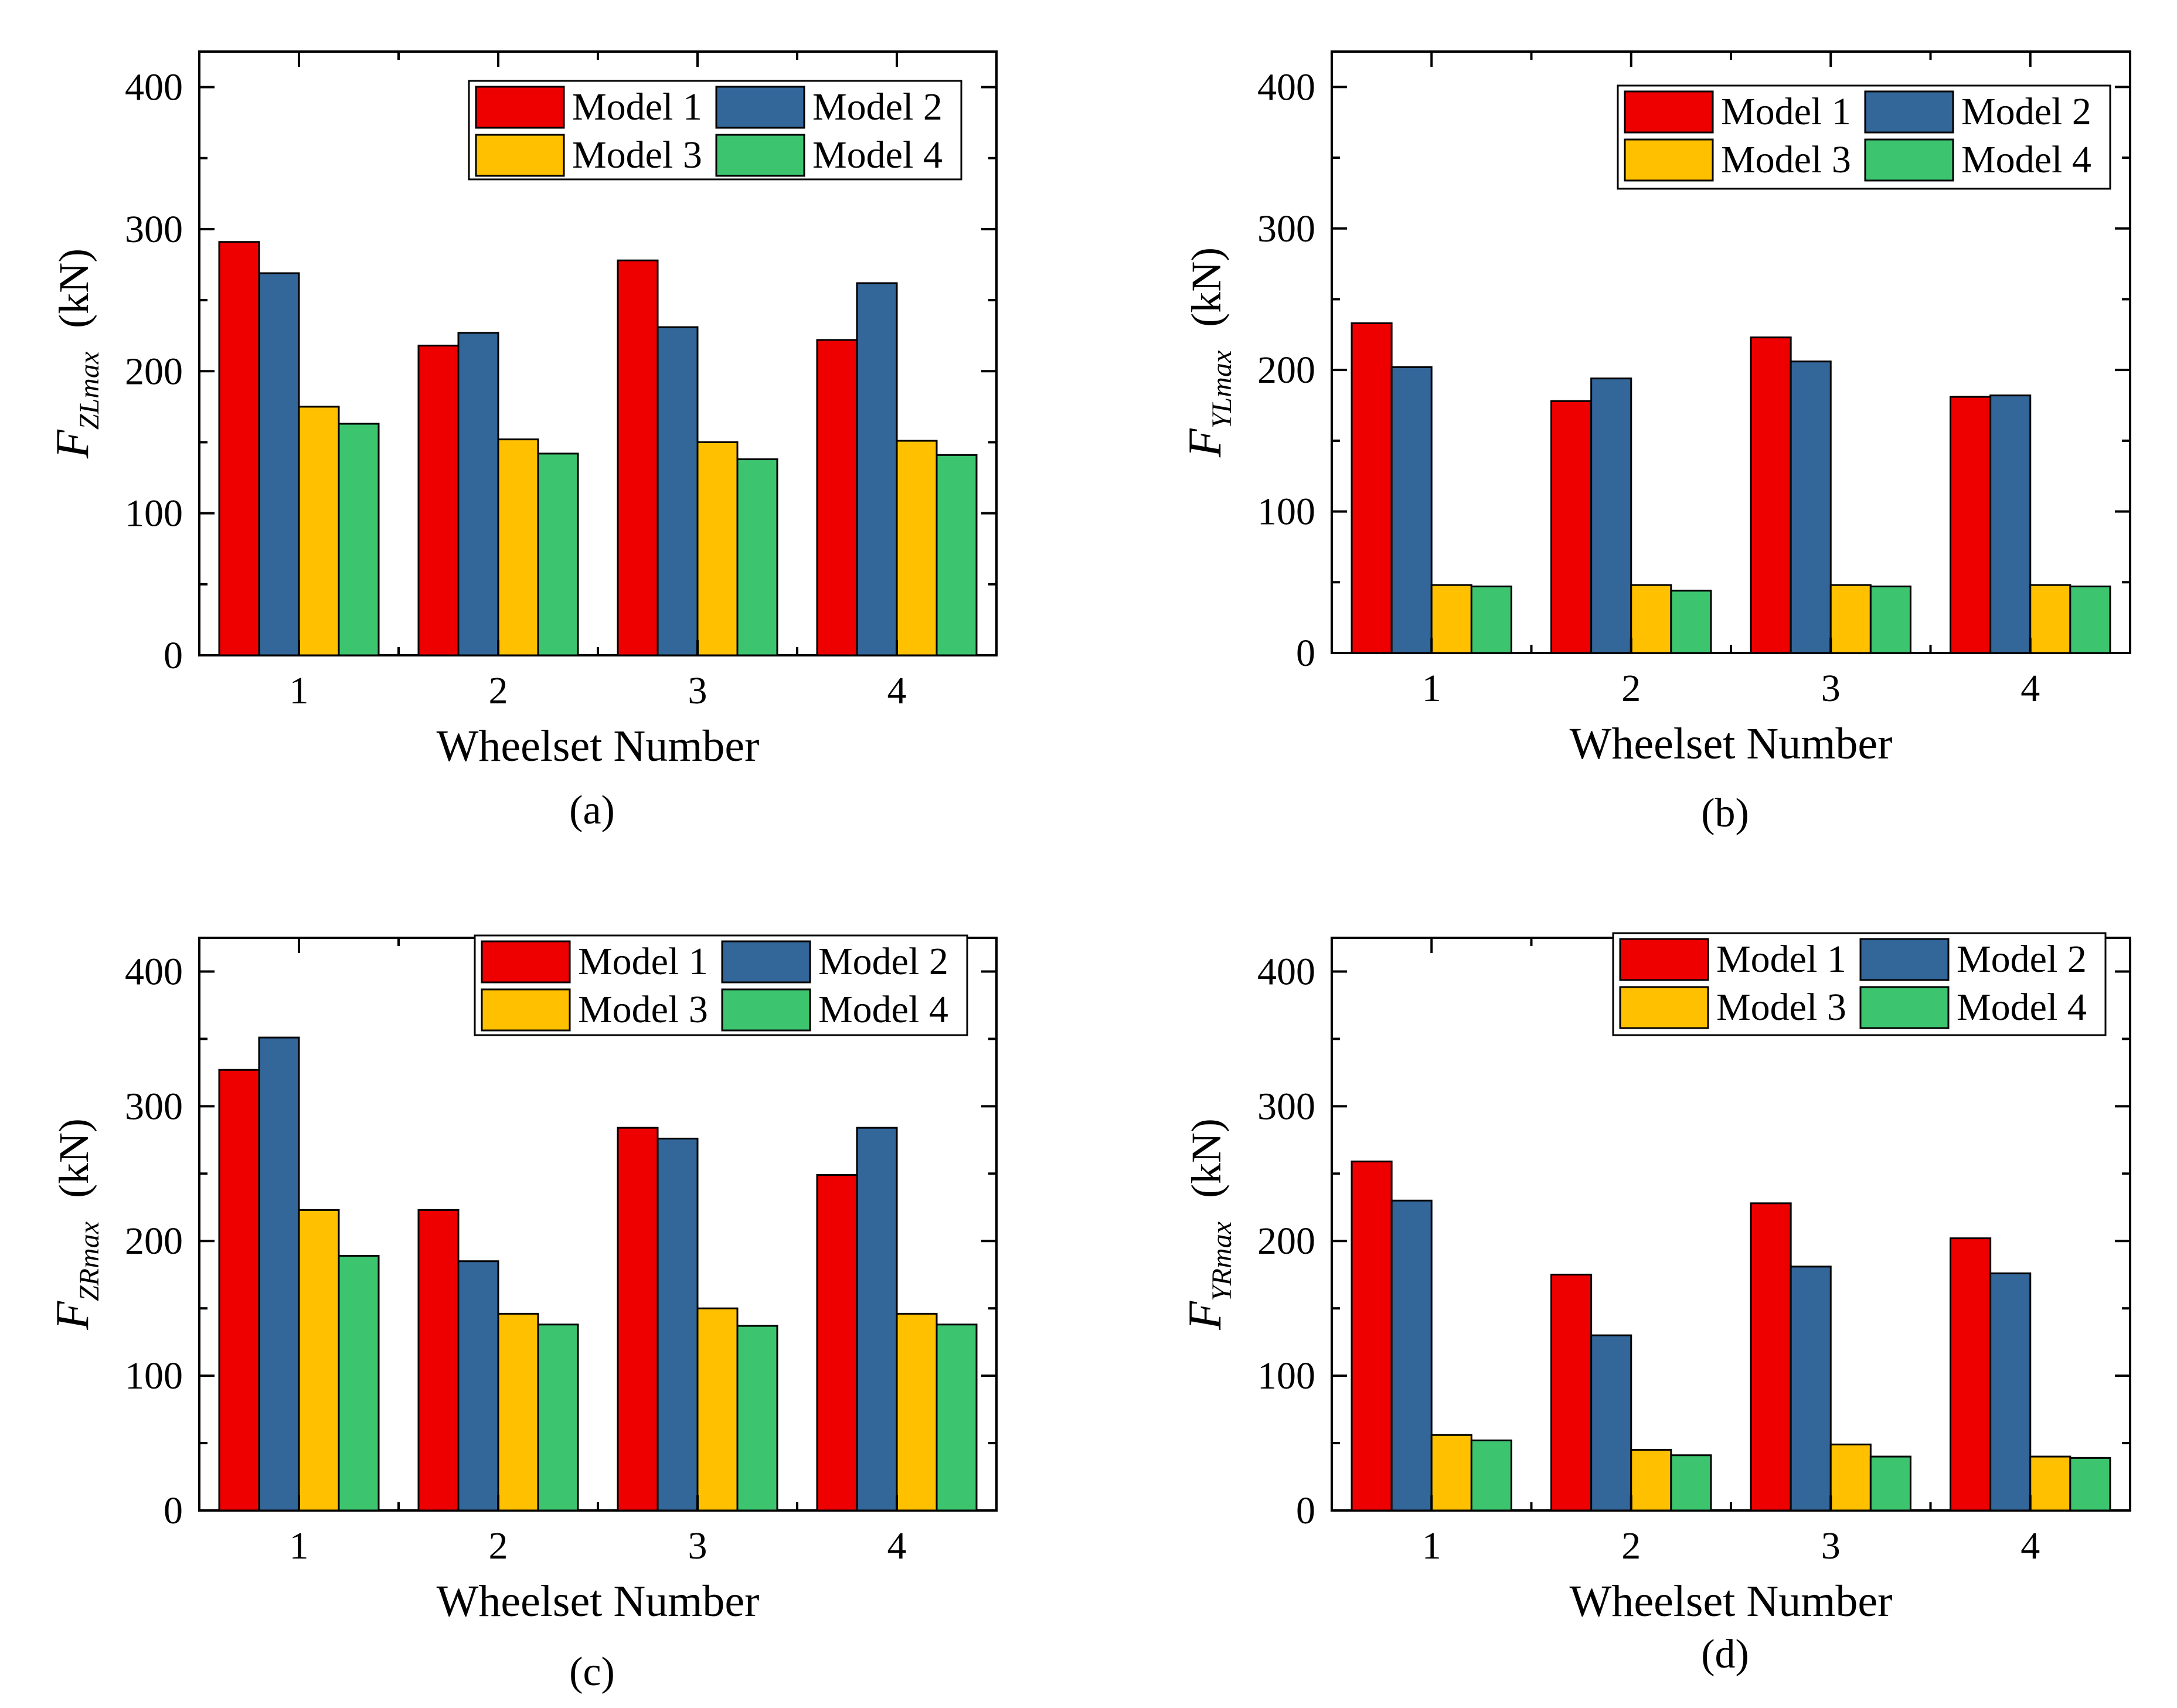  Describe the element at coordinates (1725, 813) in the screenshot. I see `panel-caption: (b)` at that location.